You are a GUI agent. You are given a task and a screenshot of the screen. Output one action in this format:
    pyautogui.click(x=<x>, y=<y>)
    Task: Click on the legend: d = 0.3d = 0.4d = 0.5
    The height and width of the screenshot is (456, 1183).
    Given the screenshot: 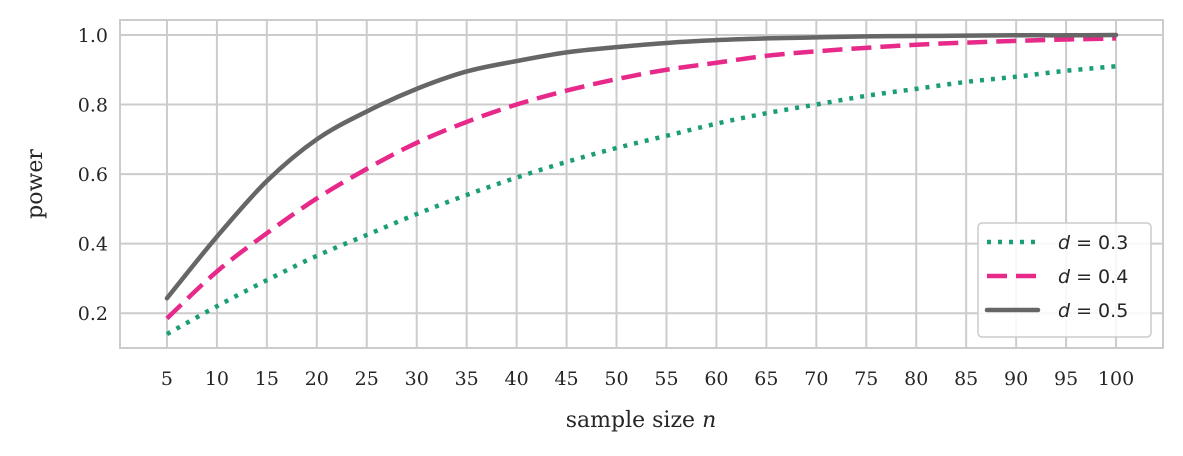 What is the action you would take?
    pyautogui.click(x=1064, y=280)
    